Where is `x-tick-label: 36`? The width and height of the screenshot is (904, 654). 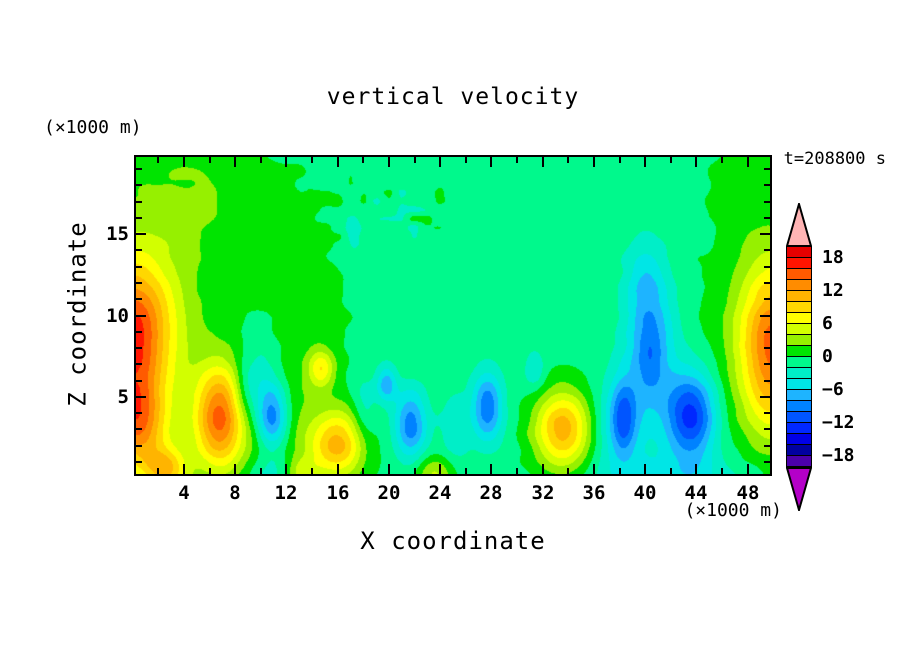
x-tick-label: 36 is located at coordinates (594, 493).